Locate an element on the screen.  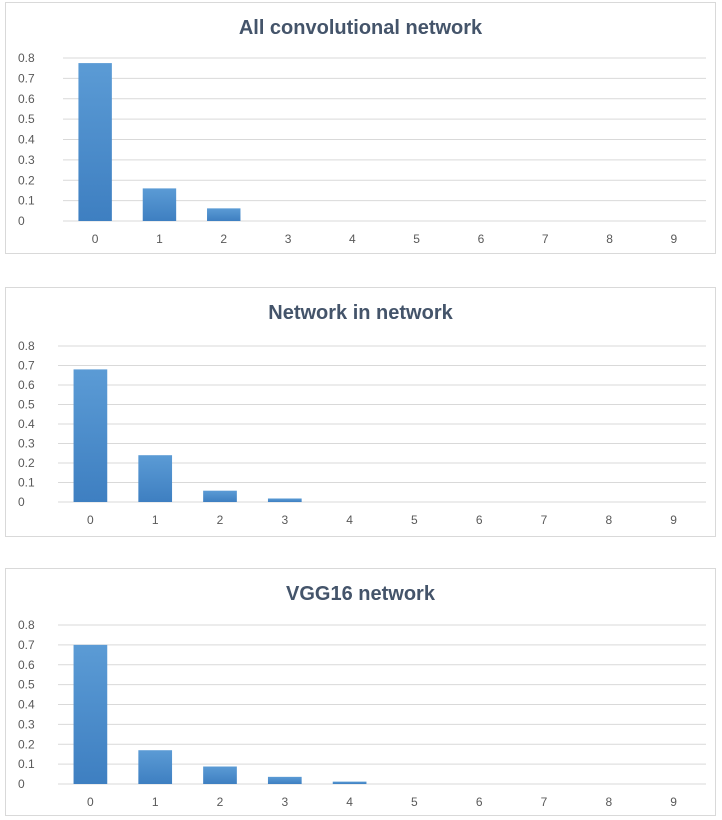
chart-title: VGG16 network is located at coordinates (360, 594).